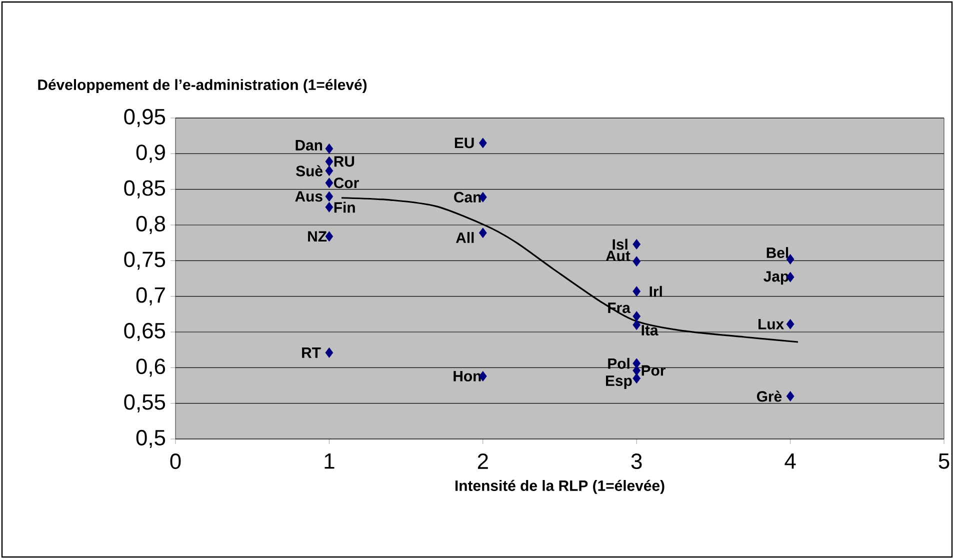 The image size is (954, 560). What do you see at coordinates (150, 153) in the screenshot?
I see `y-tick-label: 0,9` at bounding box center [150, 153].